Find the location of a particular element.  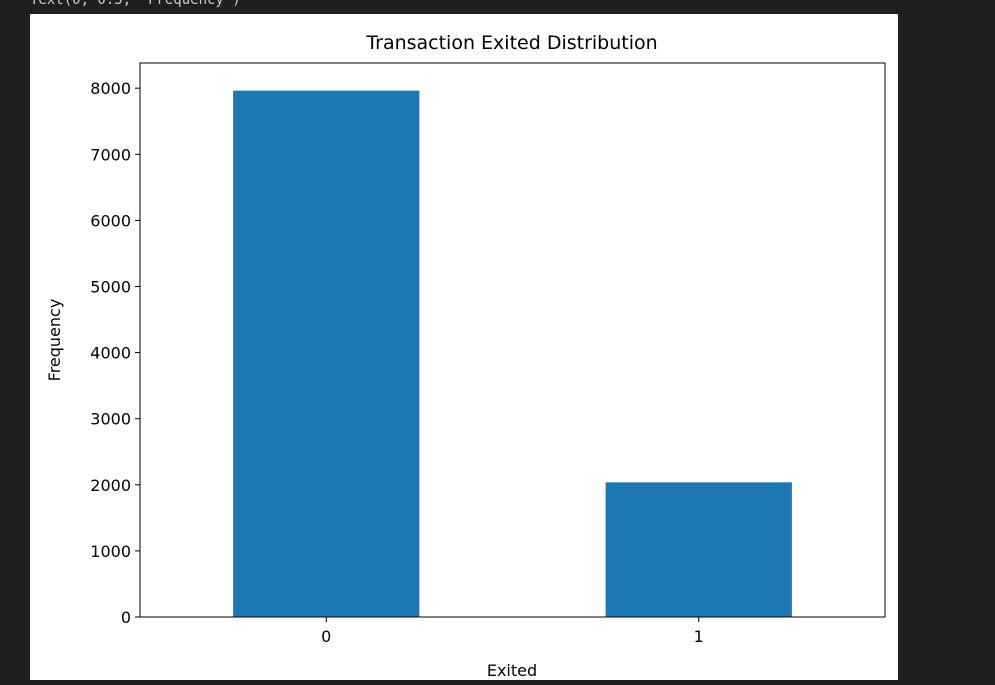

y-tick-label: 4000 is located at coordinates (110, 353).